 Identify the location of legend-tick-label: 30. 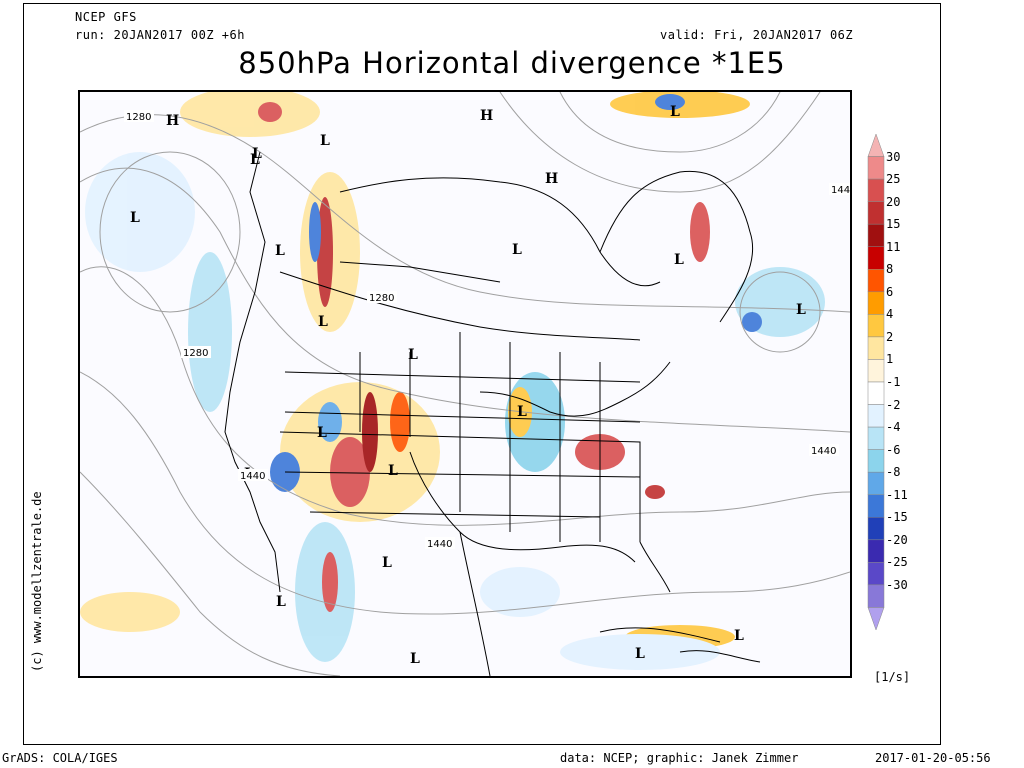
(893, 156).